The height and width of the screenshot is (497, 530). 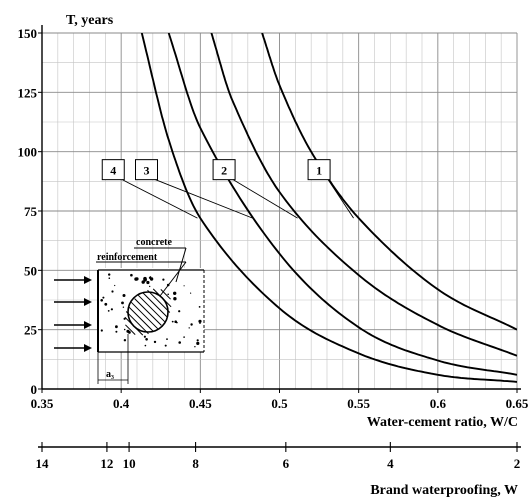 I want to click on y-tick-label: 75, so click(x=31, y=211).